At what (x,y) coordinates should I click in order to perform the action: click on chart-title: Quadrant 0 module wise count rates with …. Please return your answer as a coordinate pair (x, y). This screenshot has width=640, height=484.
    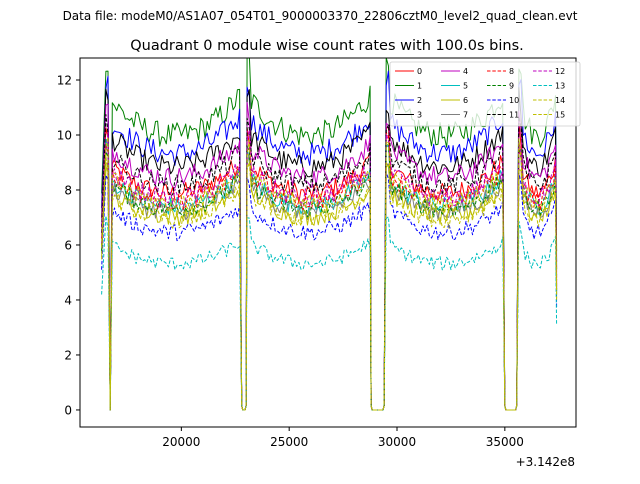
    Looking at the image, I should click on (327, 46).